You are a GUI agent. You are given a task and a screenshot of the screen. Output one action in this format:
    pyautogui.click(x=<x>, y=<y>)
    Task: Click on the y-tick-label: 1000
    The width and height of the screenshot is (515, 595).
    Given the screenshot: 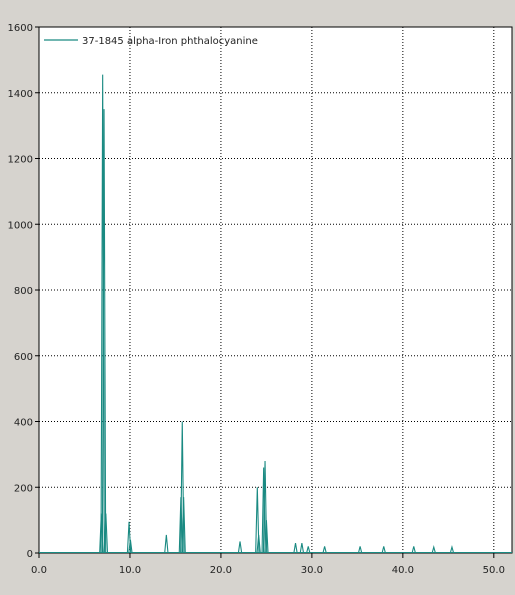 What is the action you would take?
    pyautogui.click(x=20, y=225)
    